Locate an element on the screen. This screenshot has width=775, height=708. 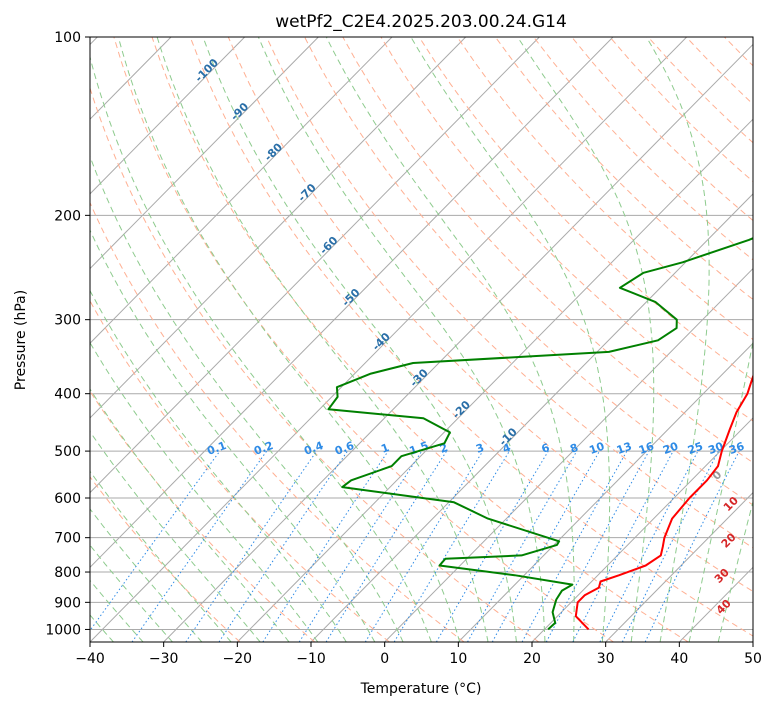
x-tick-label: −30 is located at coordinates (164, 659).